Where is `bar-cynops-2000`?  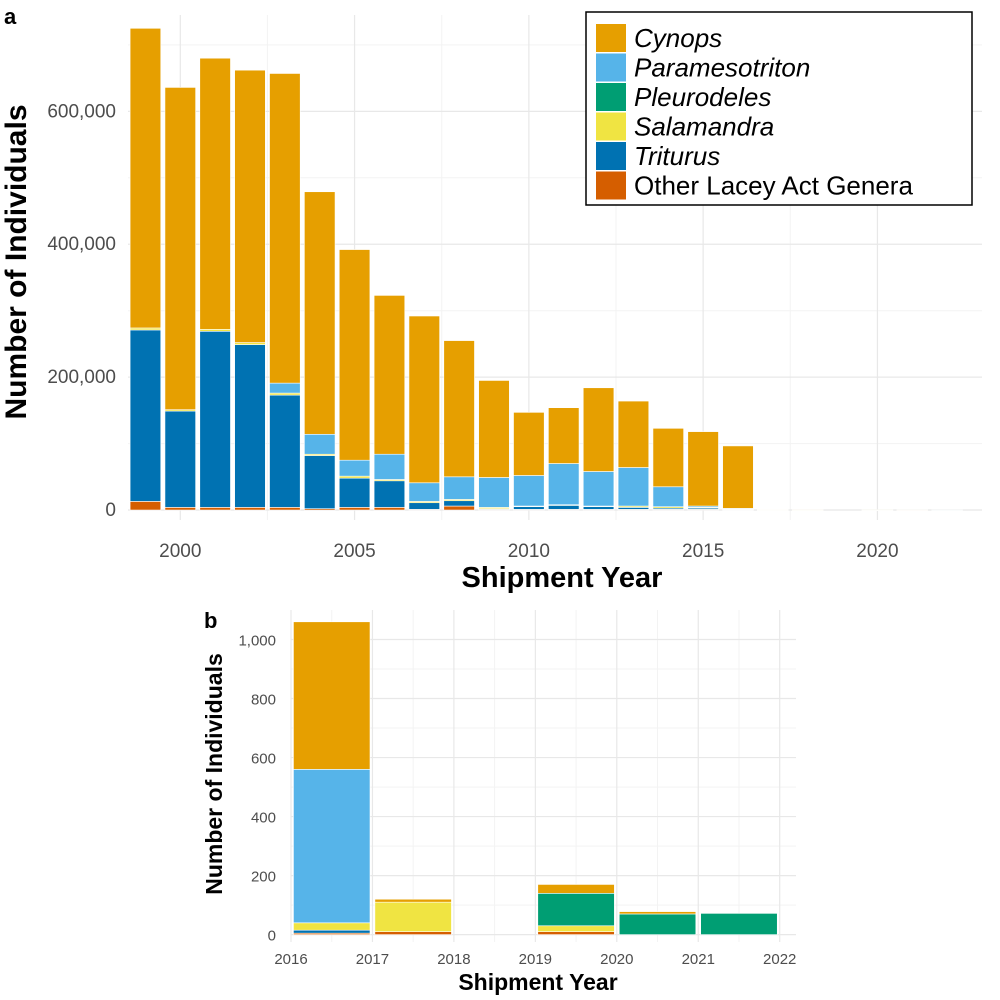 bar-cynops-2000 is located at coordinates (180, 248).